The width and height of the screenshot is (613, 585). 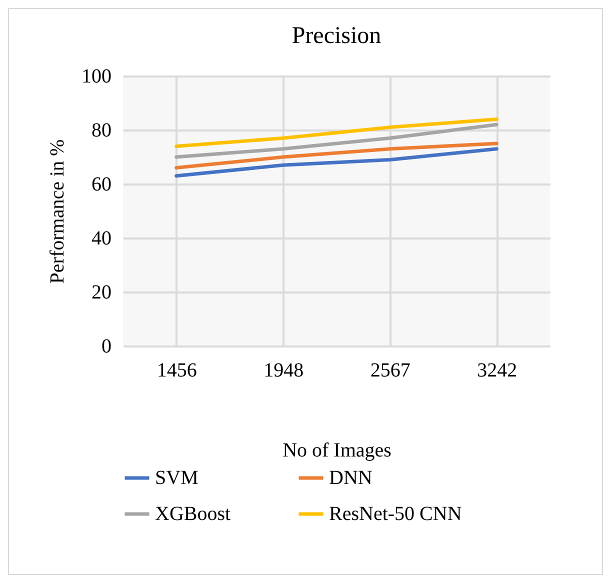 What do you see at coordinates (57, 211) in the screenshot?
I see `y-axis-title: Performance in %` at bounding box center [57, 211].